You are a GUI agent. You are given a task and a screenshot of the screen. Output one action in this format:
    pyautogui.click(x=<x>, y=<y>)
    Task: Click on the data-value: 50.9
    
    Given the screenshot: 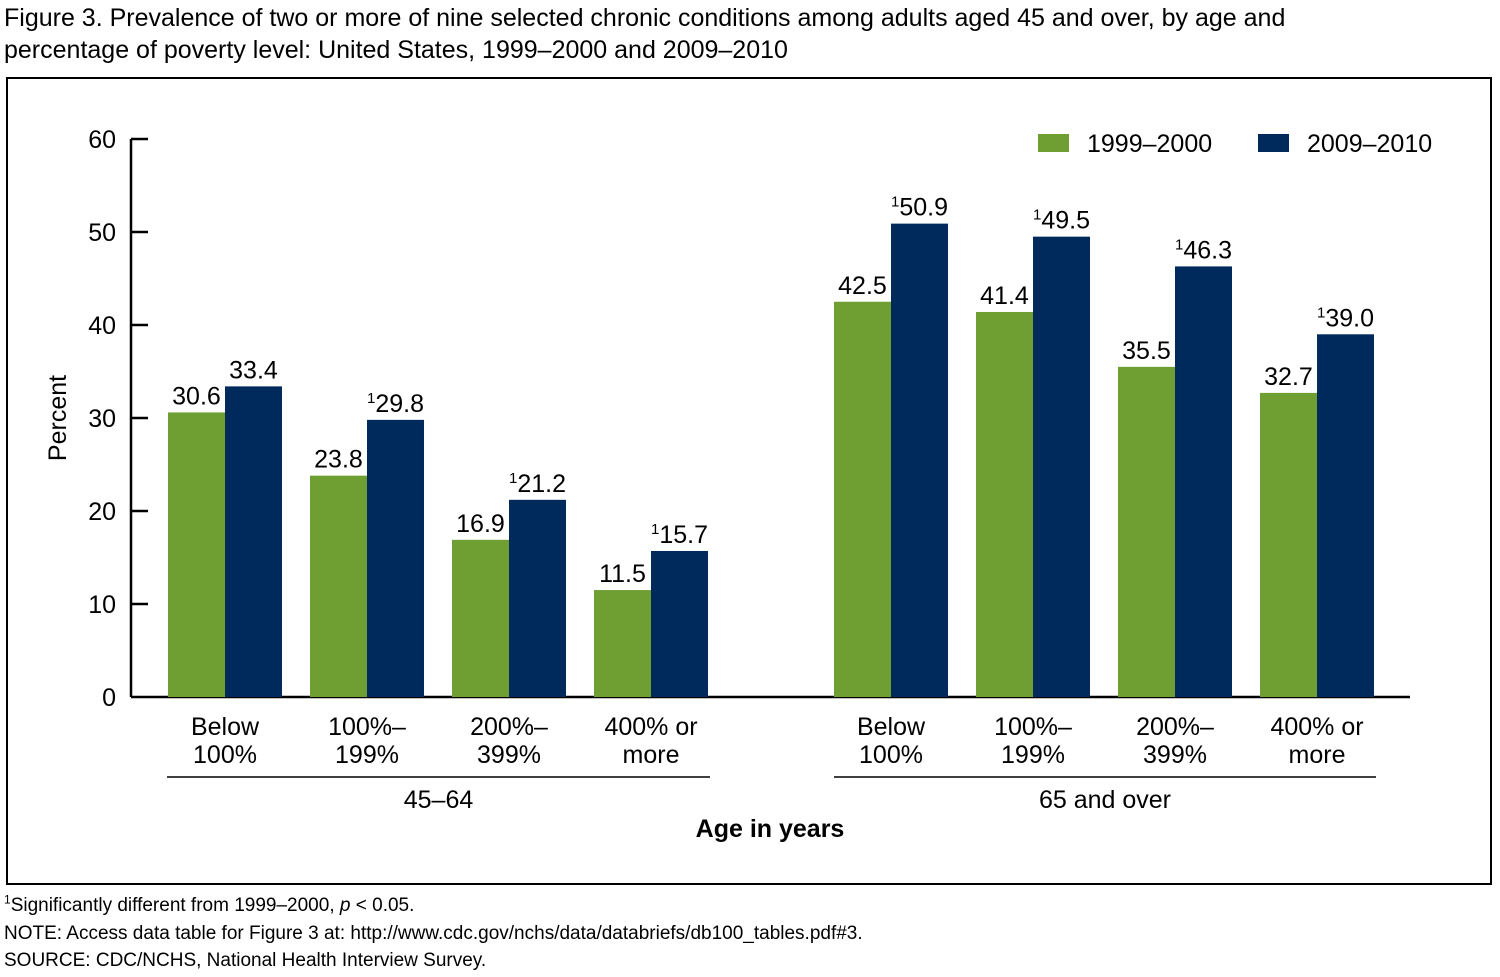 What is the action you would take?
    pyautogui.click(x=923, y=208)
    